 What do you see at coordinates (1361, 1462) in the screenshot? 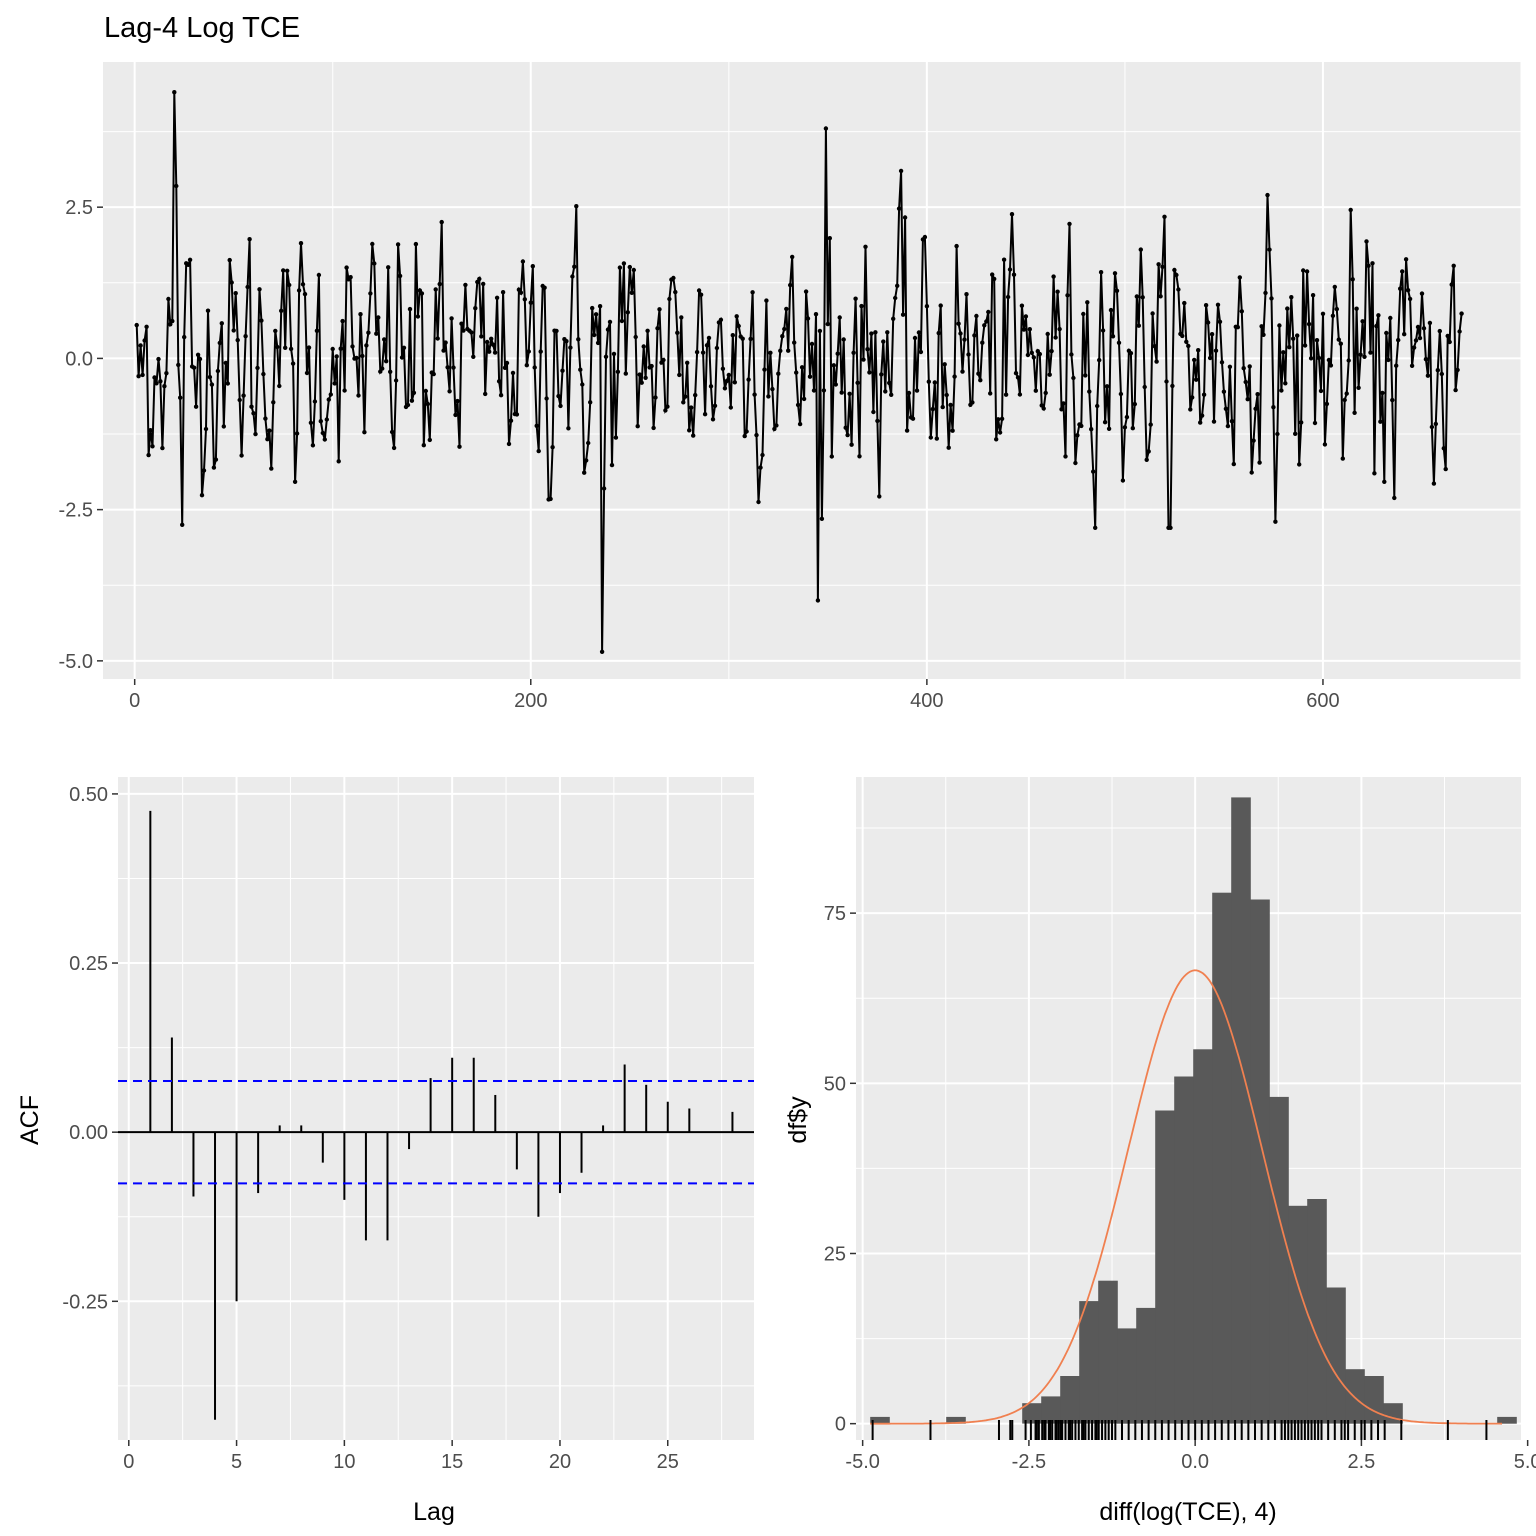
I see `x-tick-label: 2.5` at bounding box center [1361, 1462].